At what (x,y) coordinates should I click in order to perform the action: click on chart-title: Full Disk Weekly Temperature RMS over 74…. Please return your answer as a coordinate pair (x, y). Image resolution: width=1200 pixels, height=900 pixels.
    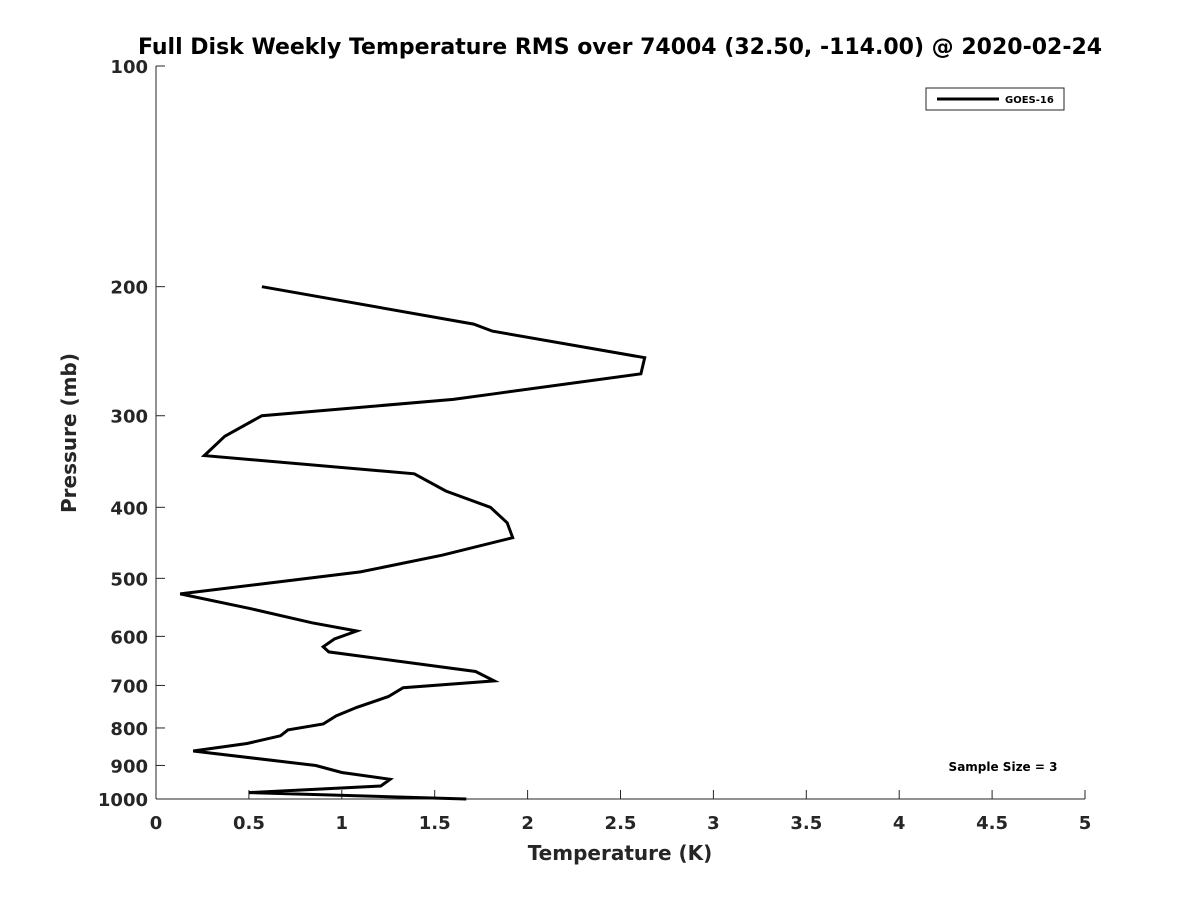
    Looking at the image, I should click on (620, 47).